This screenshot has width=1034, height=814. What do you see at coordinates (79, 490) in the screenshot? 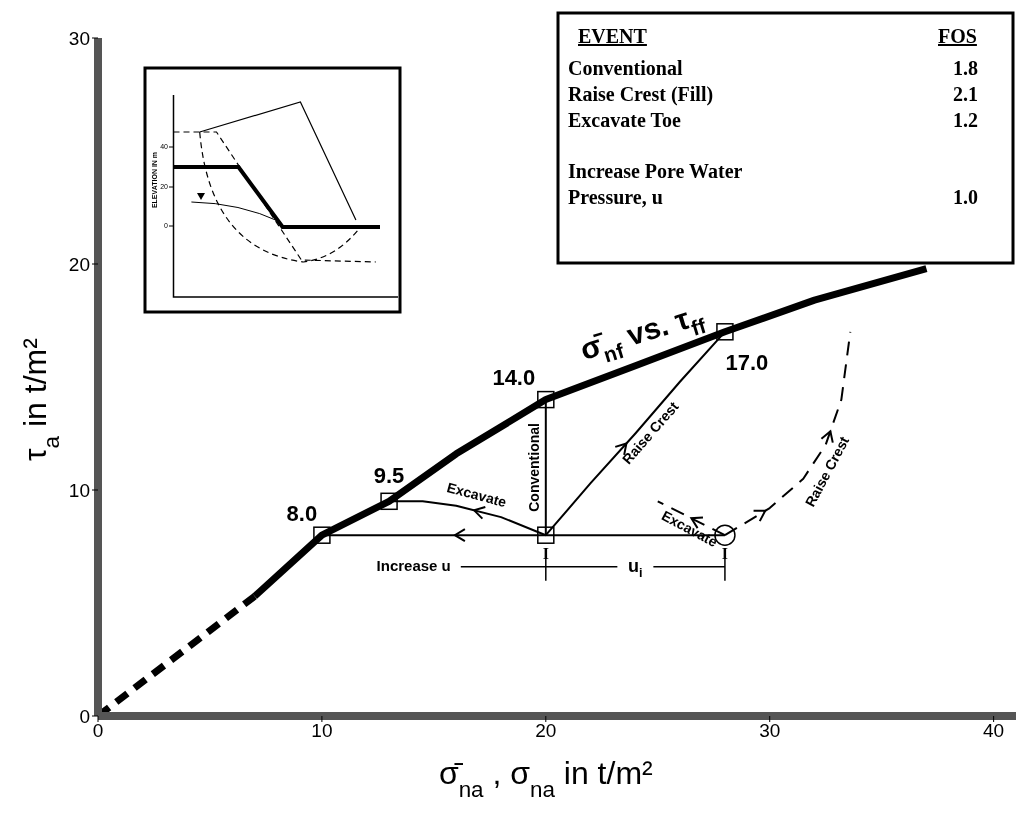
I see `y-tick-label: 10` at bounding box center [79, 490].